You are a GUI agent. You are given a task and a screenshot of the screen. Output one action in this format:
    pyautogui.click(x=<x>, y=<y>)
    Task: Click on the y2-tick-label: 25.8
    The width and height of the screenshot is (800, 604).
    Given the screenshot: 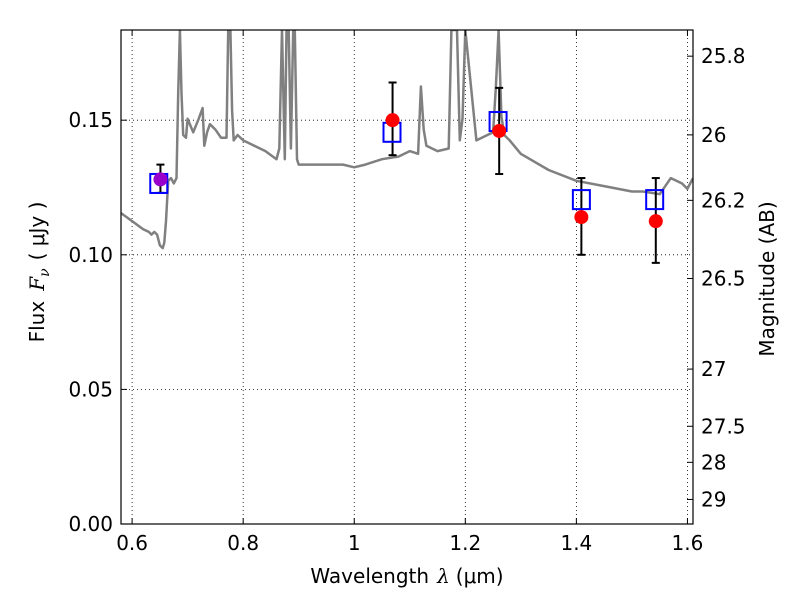 What is the action you would take?
    pyautogui.click(x=723, y=56)
    